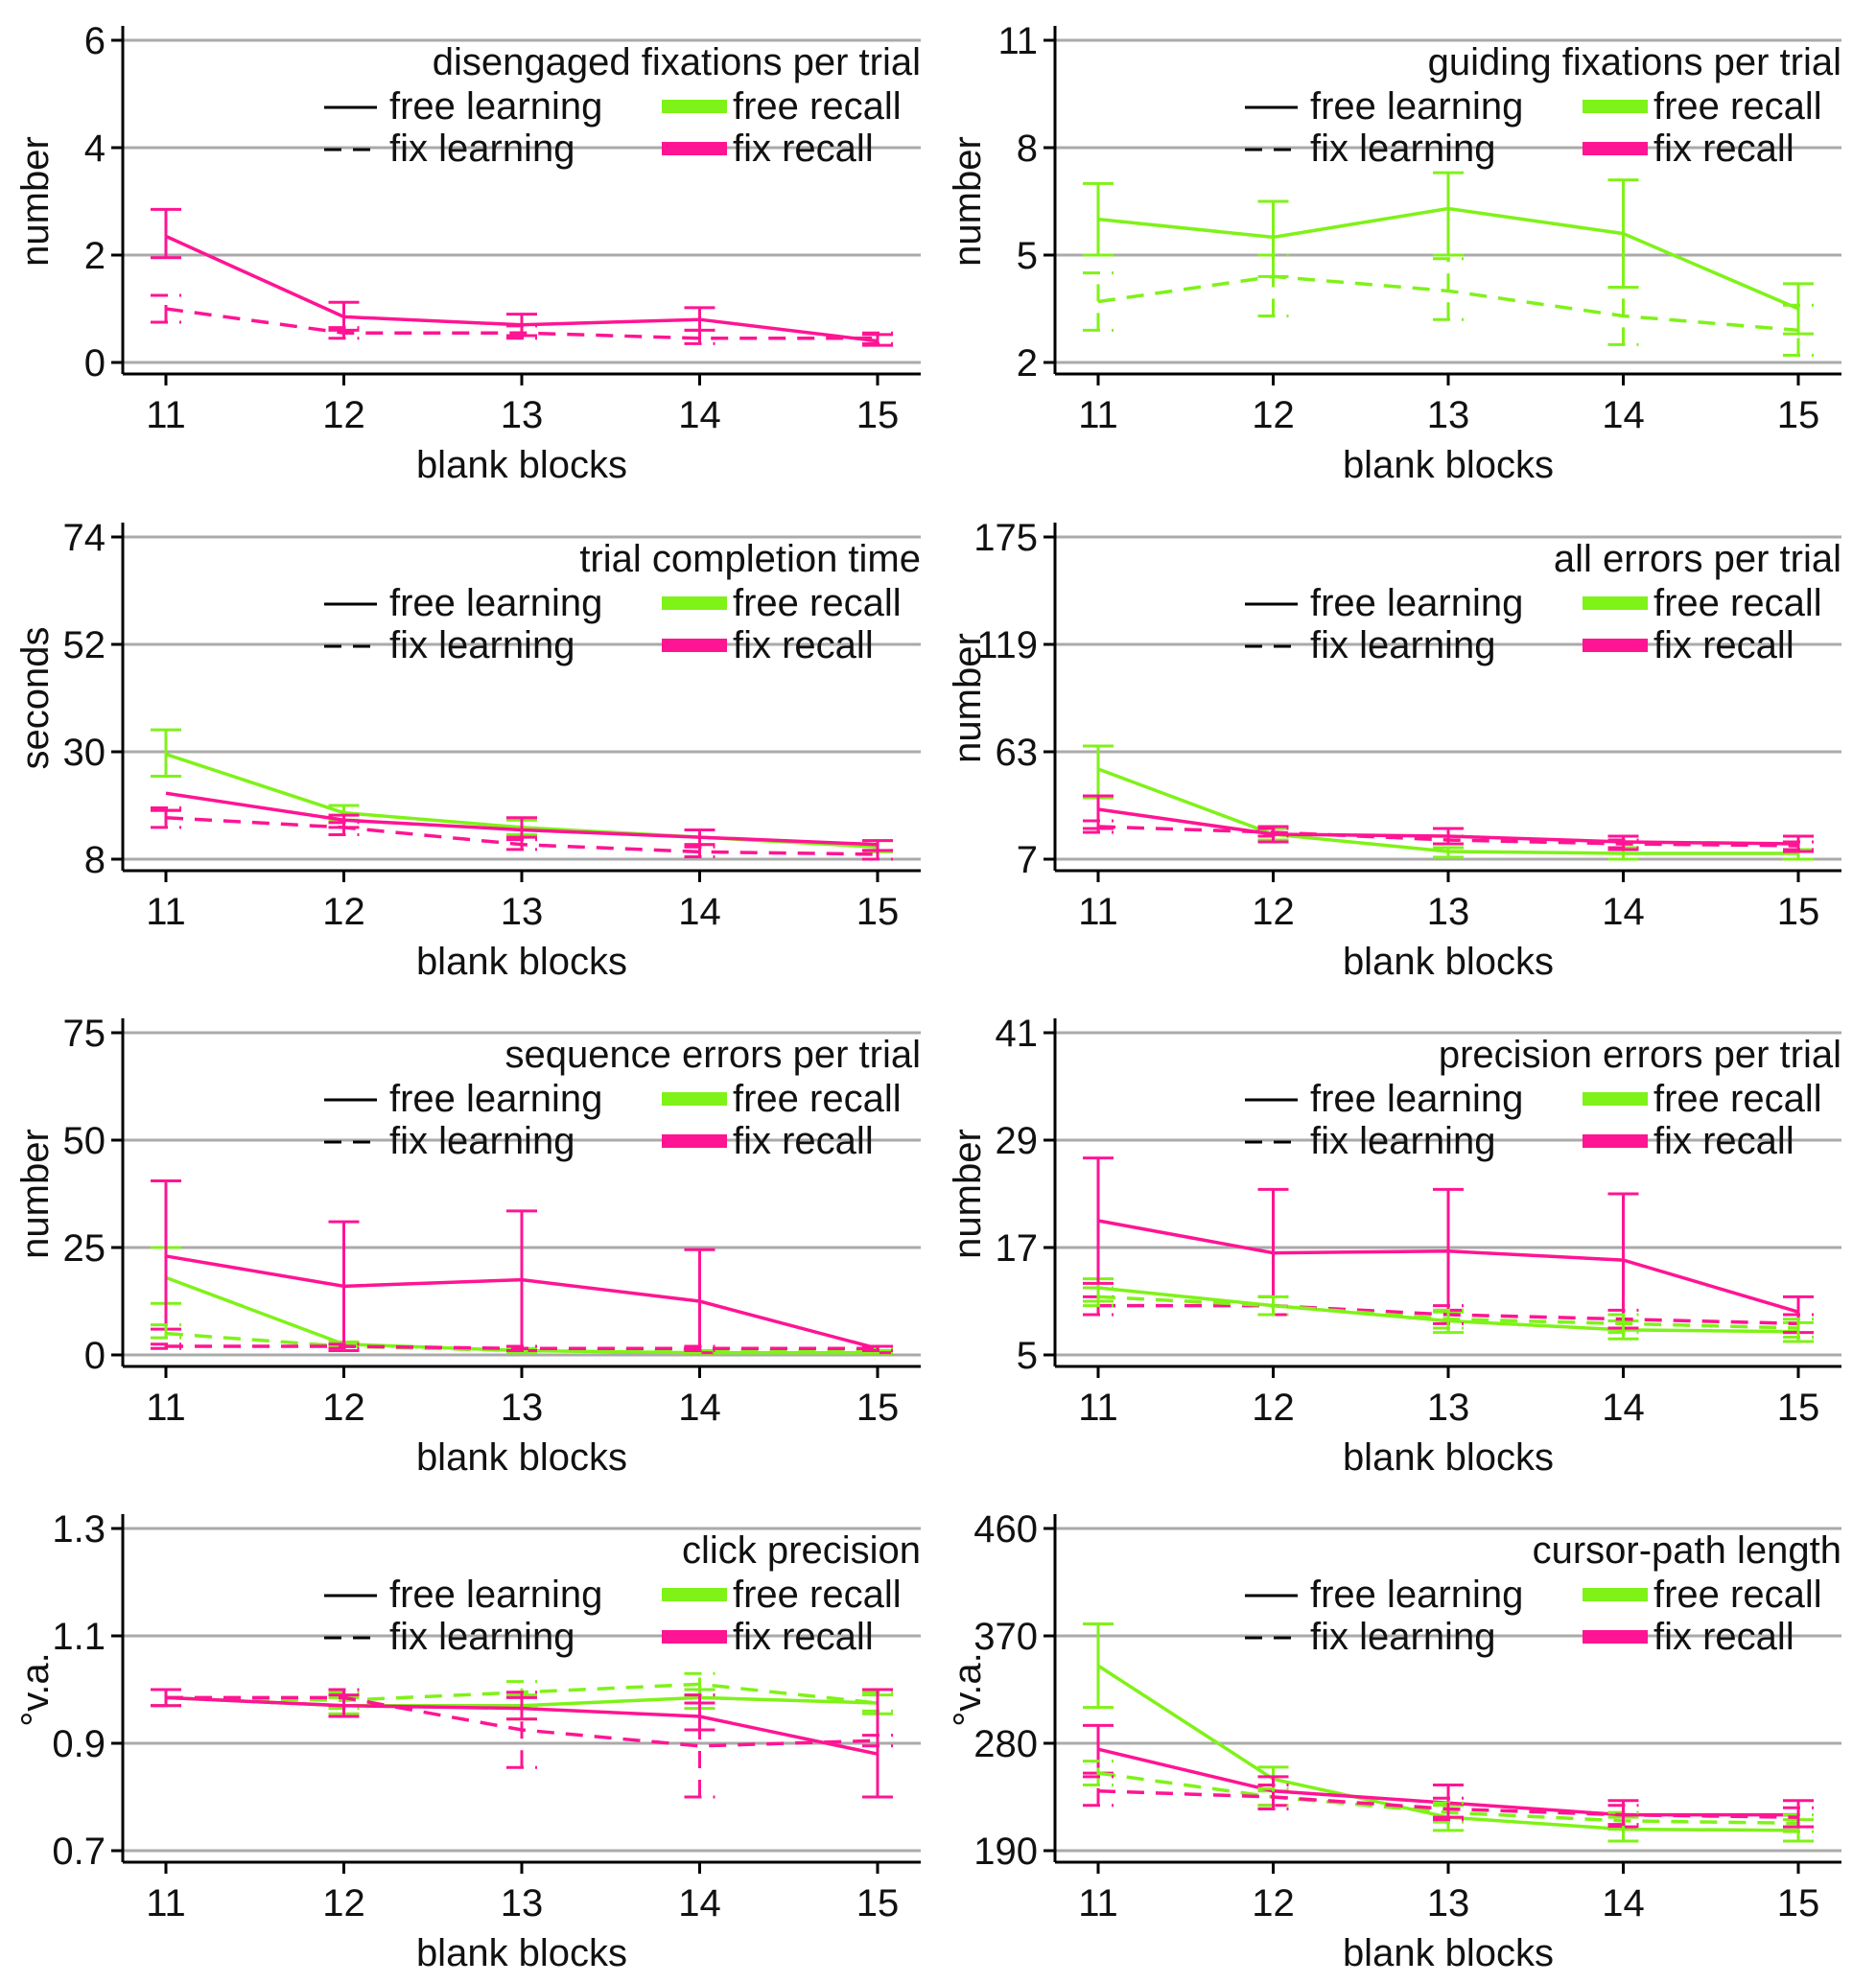 This screenshot has width=1876, height=1983. Describe the element at coordinates (1697, 559) in the screenshot. I see `chart-title: all errors per trial` at that location.